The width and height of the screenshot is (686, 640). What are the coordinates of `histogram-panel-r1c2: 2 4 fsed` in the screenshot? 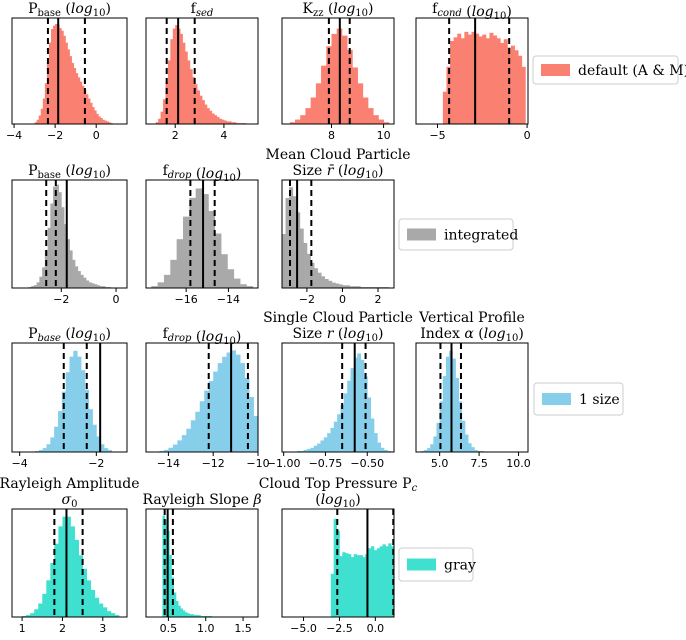 It's located at (202, 71).